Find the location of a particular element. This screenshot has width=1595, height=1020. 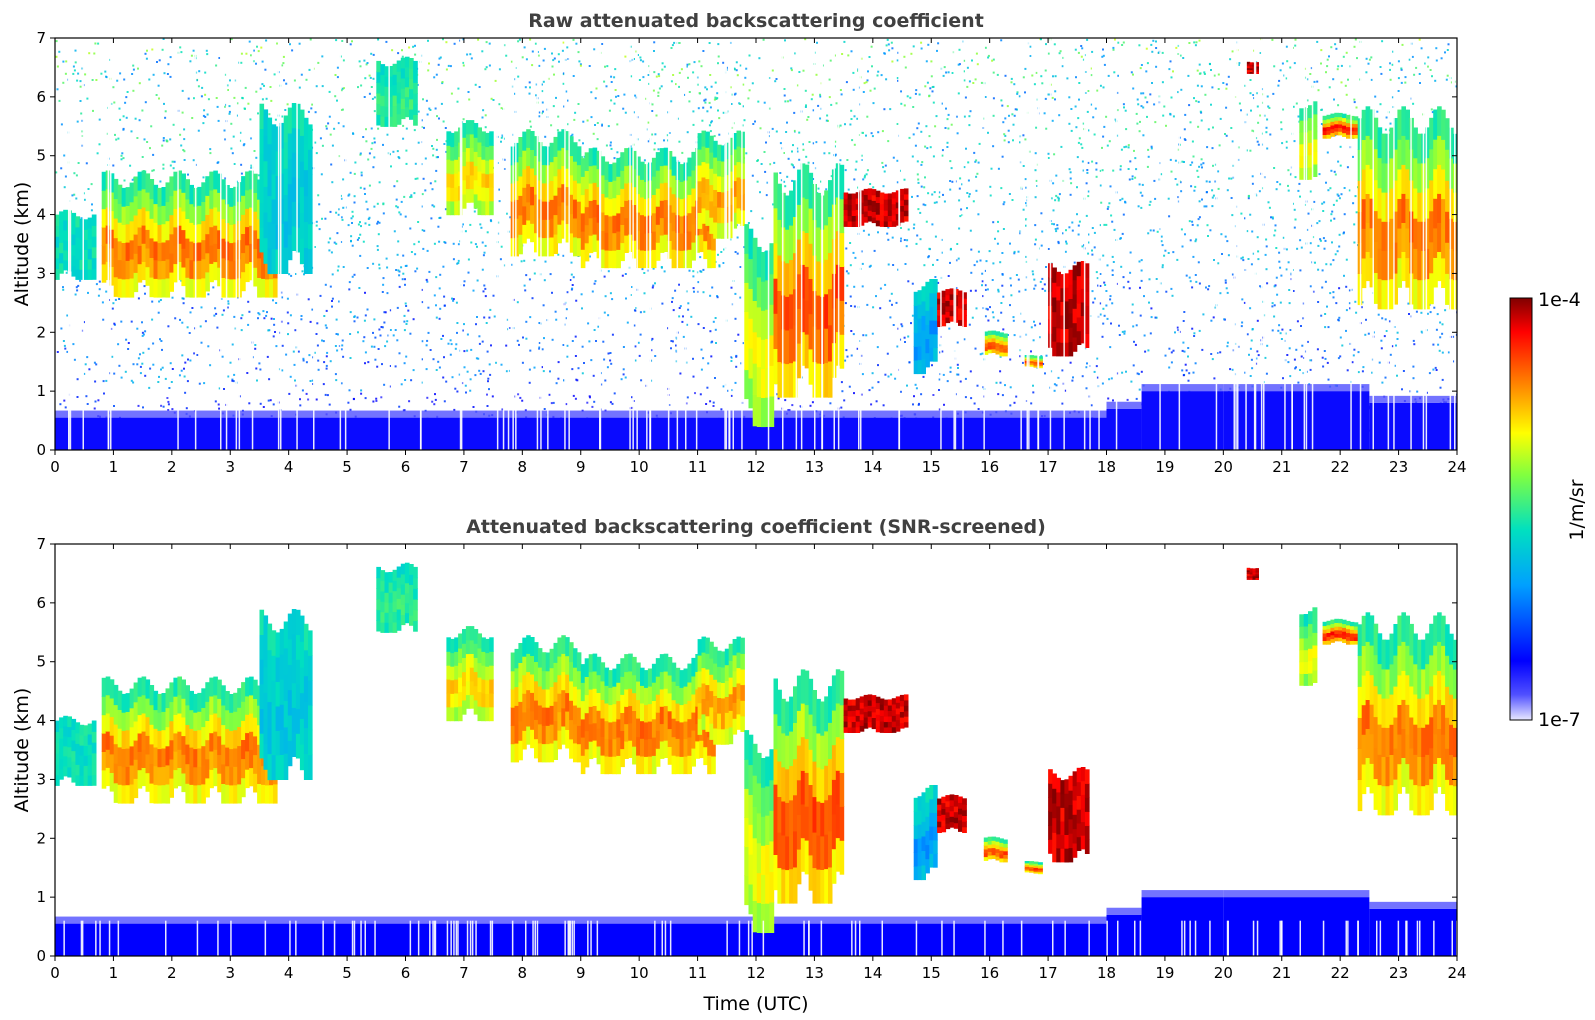

colorbar-unit-label: 1/m/sr is located at coordinates (1577, 509).